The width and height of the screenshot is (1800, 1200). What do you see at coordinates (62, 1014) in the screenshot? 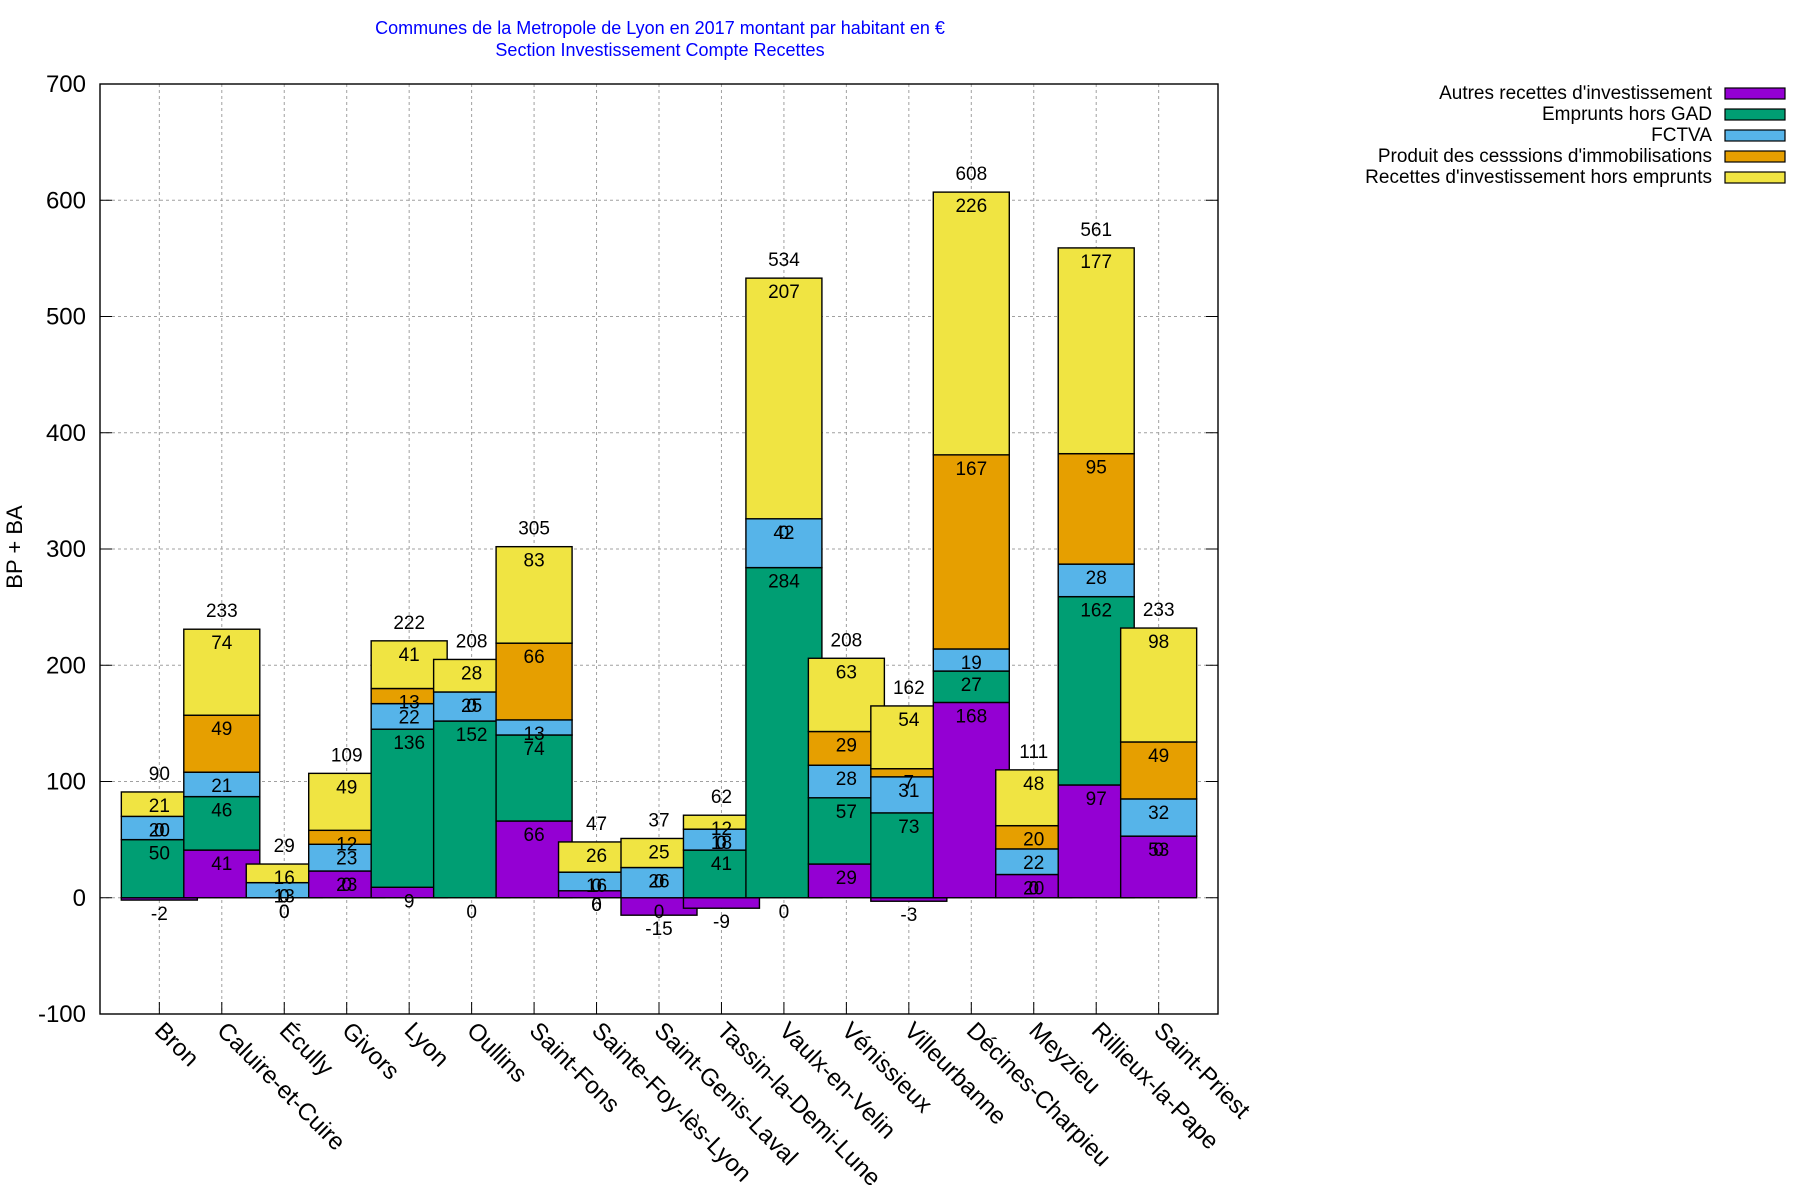
I see `y-tick-label: -100` at bounding box center [62, 1014].